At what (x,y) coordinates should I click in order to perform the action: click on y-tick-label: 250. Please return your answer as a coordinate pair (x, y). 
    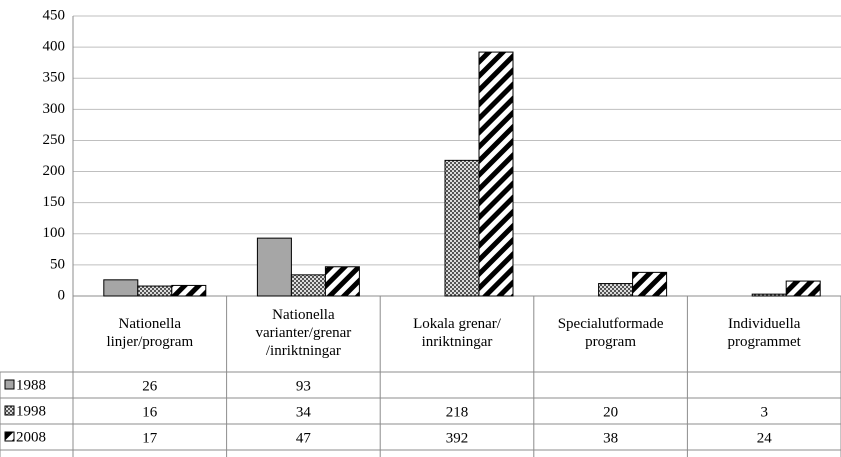
    Looking at the image, I should click on (54, 140).